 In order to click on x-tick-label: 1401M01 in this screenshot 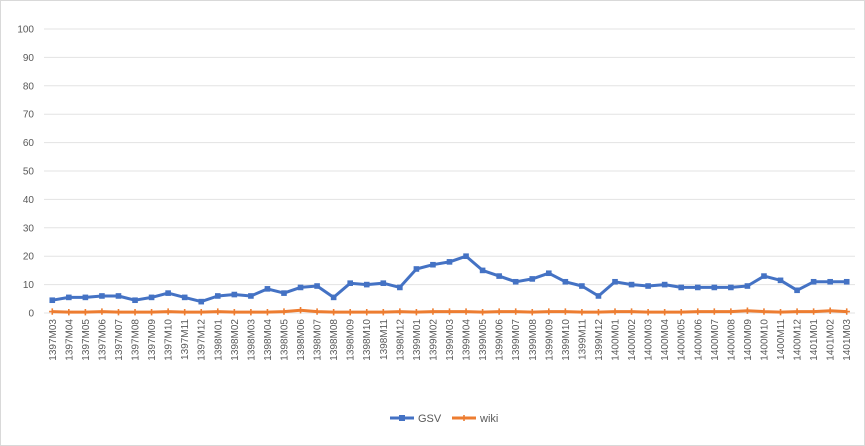, I will do `click(814, 340)`.